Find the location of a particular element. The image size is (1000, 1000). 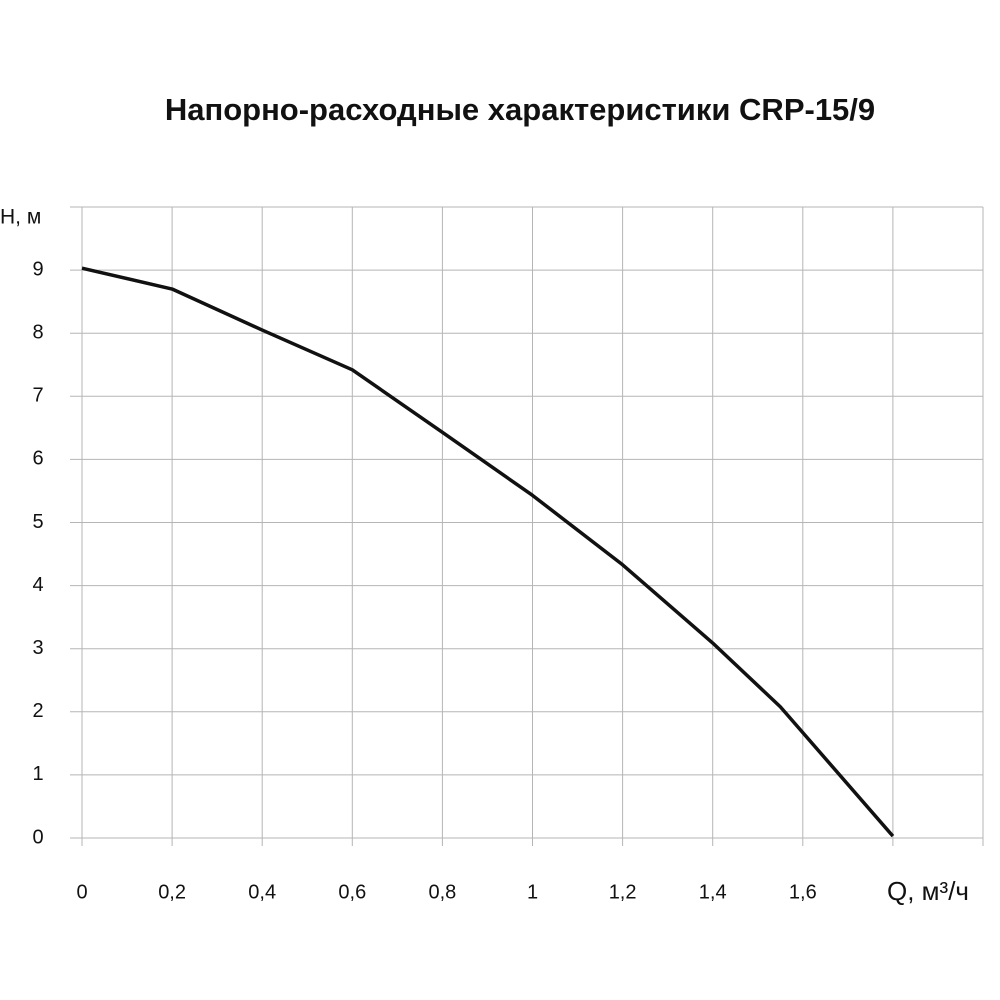

x-axis-label: Q, м³/ч is located at coordinates (928, 891).